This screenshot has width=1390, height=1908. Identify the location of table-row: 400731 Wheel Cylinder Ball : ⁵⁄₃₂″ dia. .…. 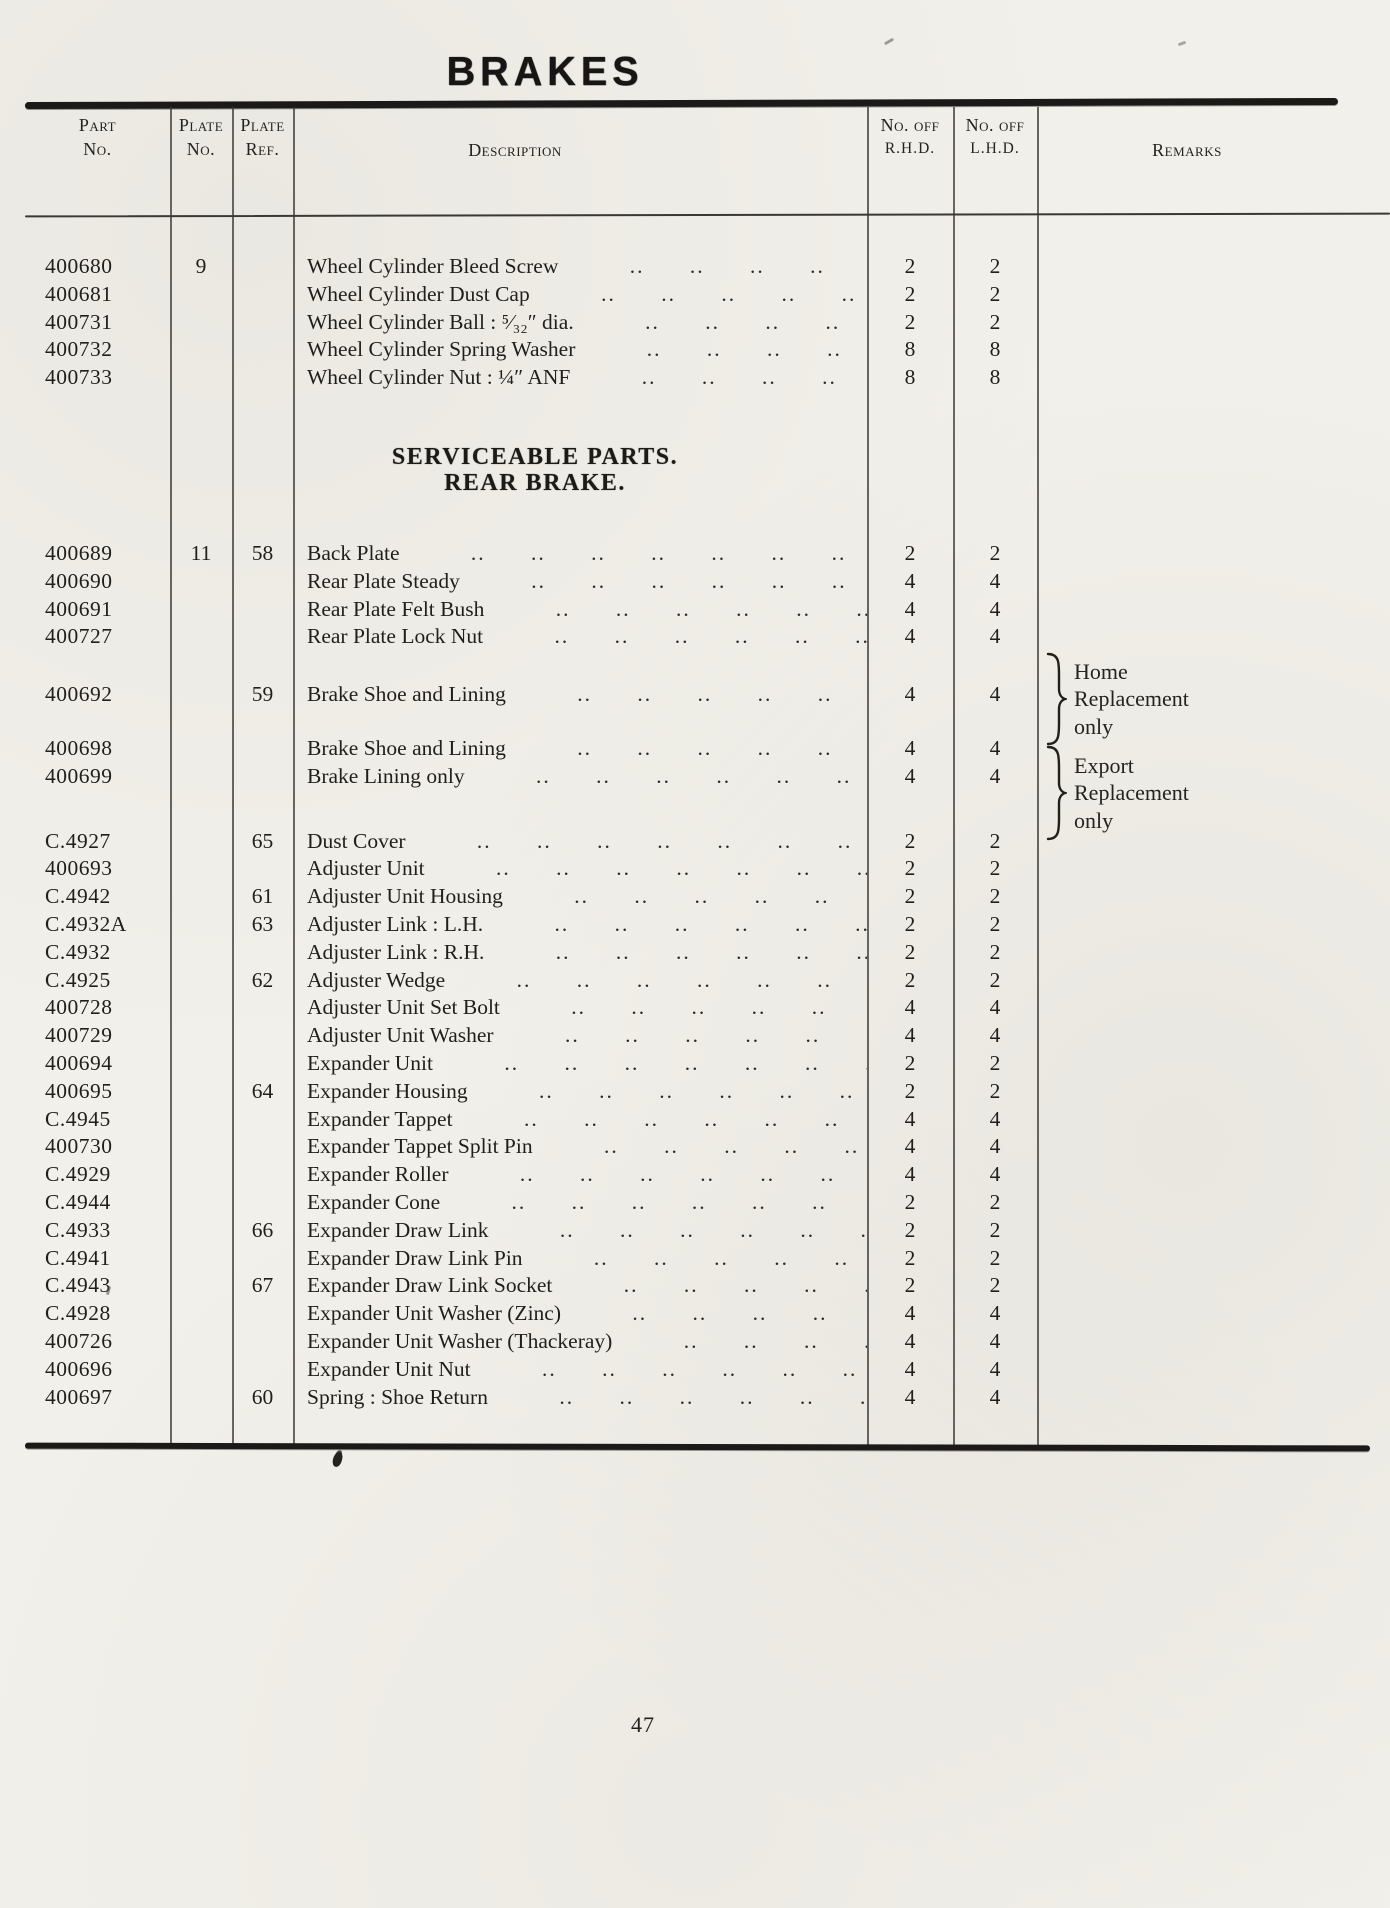
(682, 323).